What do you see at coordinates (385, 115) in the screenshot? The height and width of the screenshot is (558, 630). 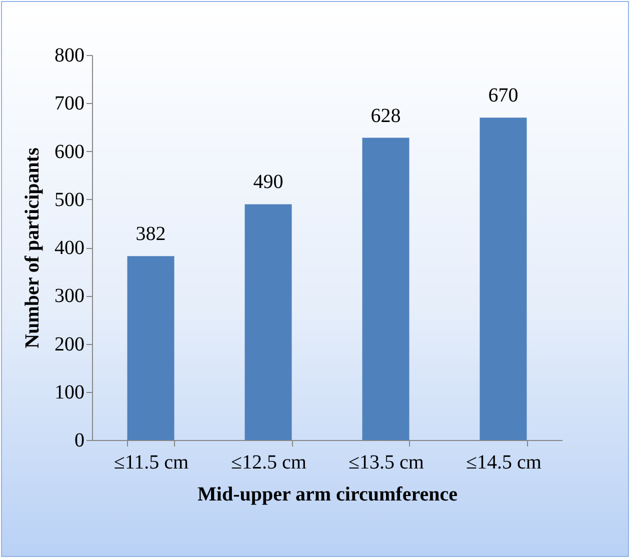 I see `data-label: 628` at bounding box center [385, 115].